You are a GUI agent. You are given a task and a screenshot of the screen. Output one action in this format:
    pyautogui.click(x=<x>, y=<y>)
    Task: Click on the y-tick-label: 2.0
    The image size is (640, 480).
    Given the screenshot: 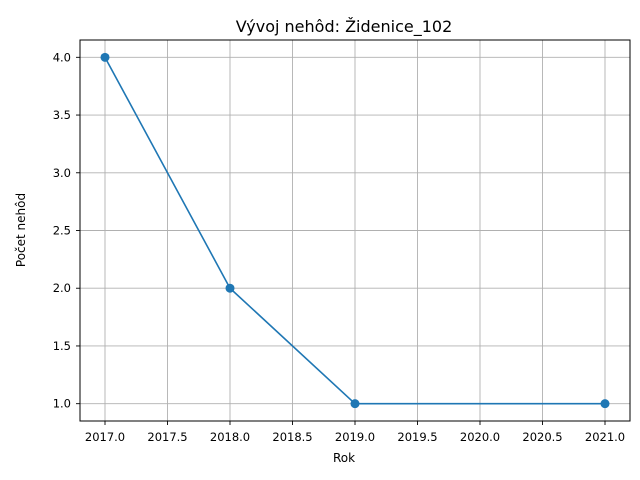 What is the action you would take?
    pyautogui.click(x=62, y=288)
    